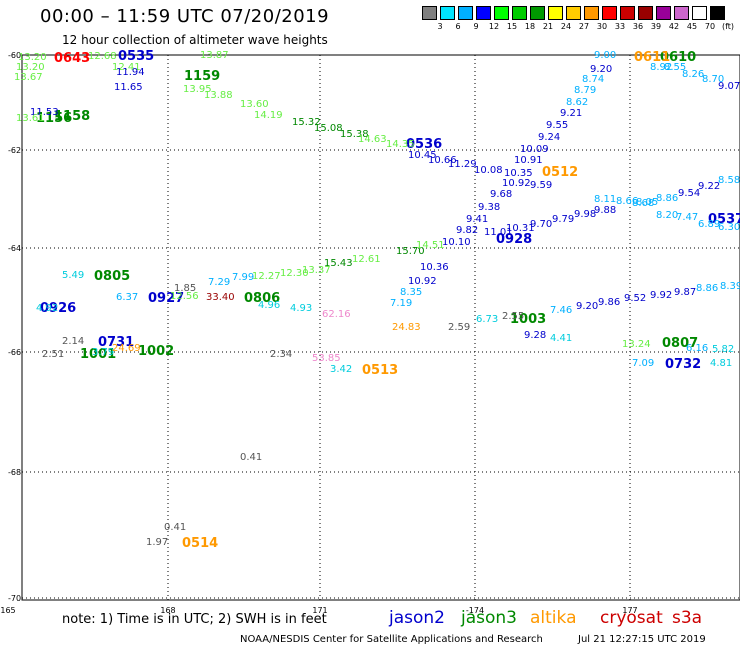 The width and height of the screenshot is (740, 650). I want to click on wave-height-value: 7.29, so click(219, 282).